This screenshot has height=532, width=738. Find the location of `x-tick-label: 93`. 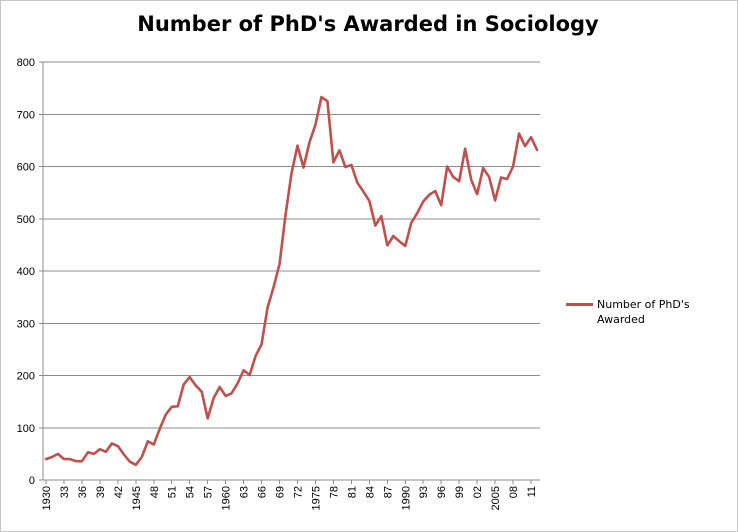

x-tick-label: 93 is located at coordinates (424, 492).